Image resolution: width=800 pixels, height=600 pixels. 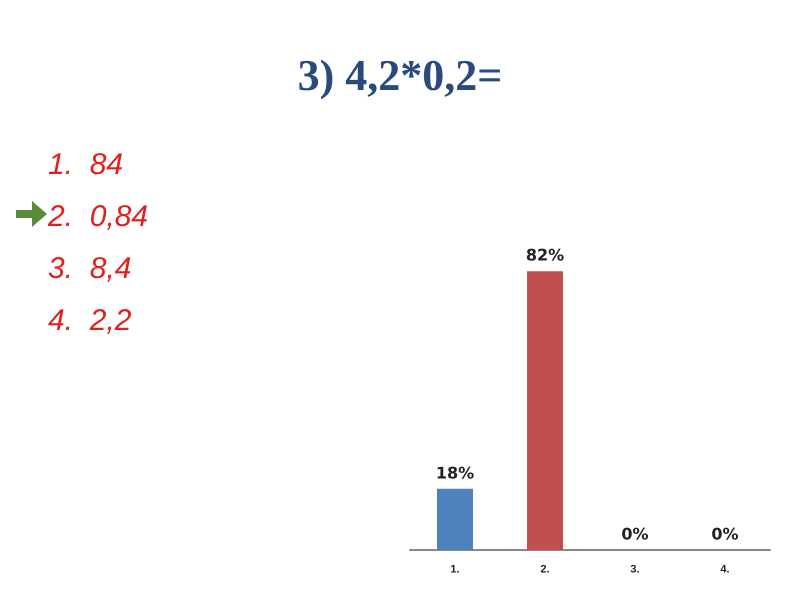 What do you see at coordinates (545, 570) in the screenshot?
I see `x-tick-label: 2.` at bounding box center [545, 570].